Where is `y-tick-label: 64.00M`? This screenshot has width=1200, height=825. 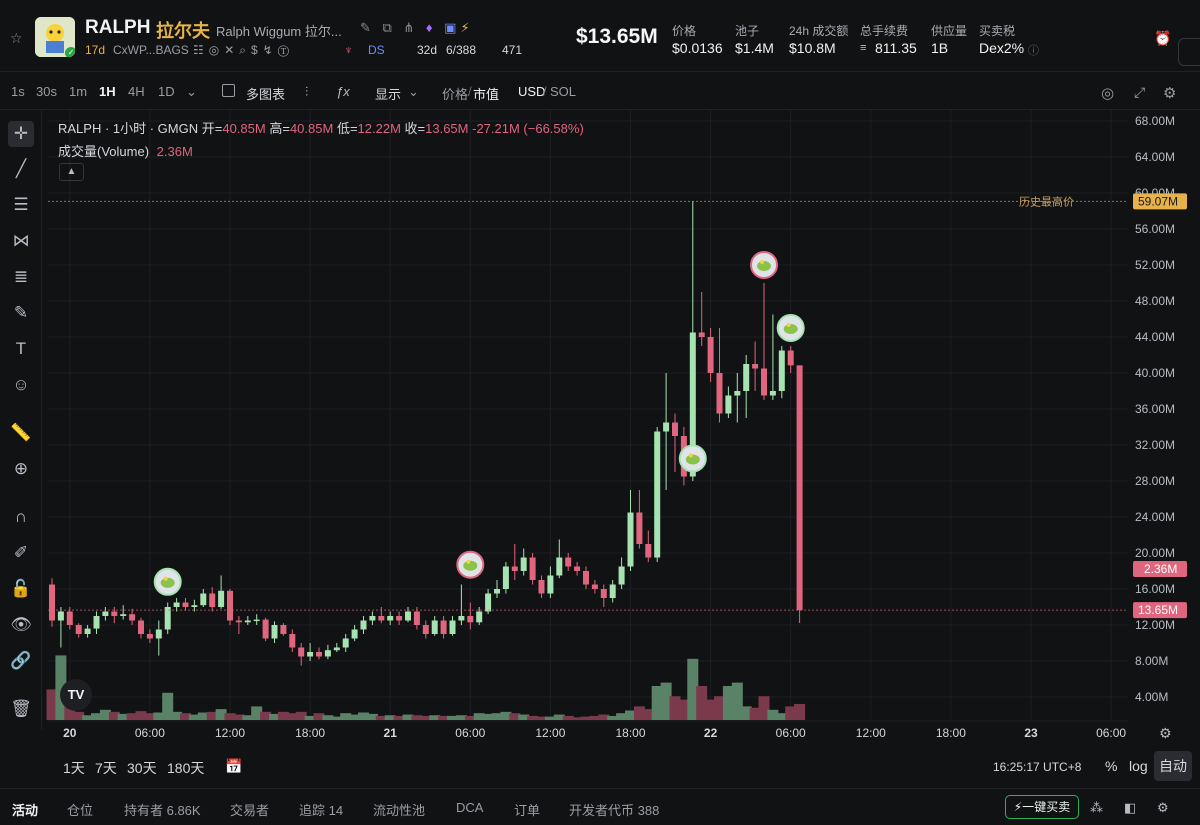 y-tick-label: 64.00M is located at coordinates (1155, 157).